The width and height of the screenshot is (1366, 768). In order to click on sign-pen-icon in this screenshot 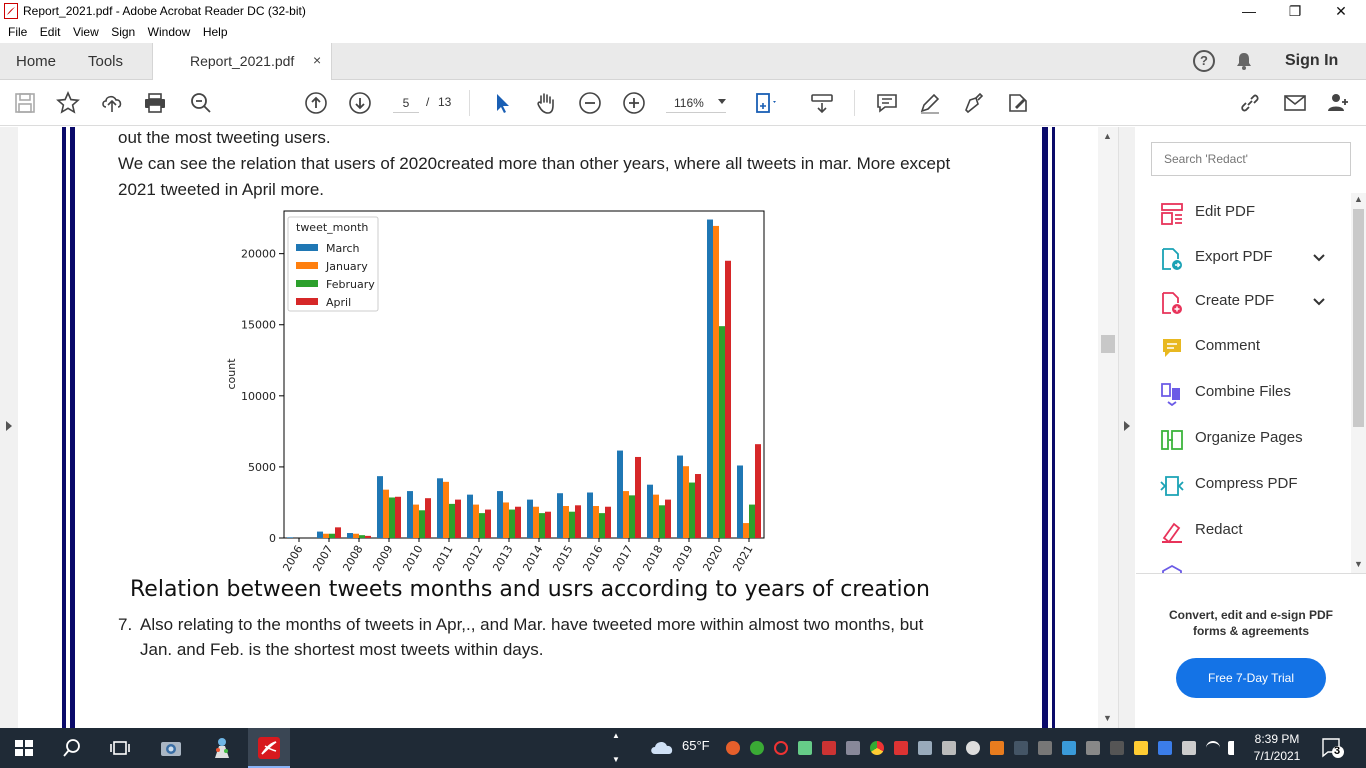, I will do `click(973, 103)`.